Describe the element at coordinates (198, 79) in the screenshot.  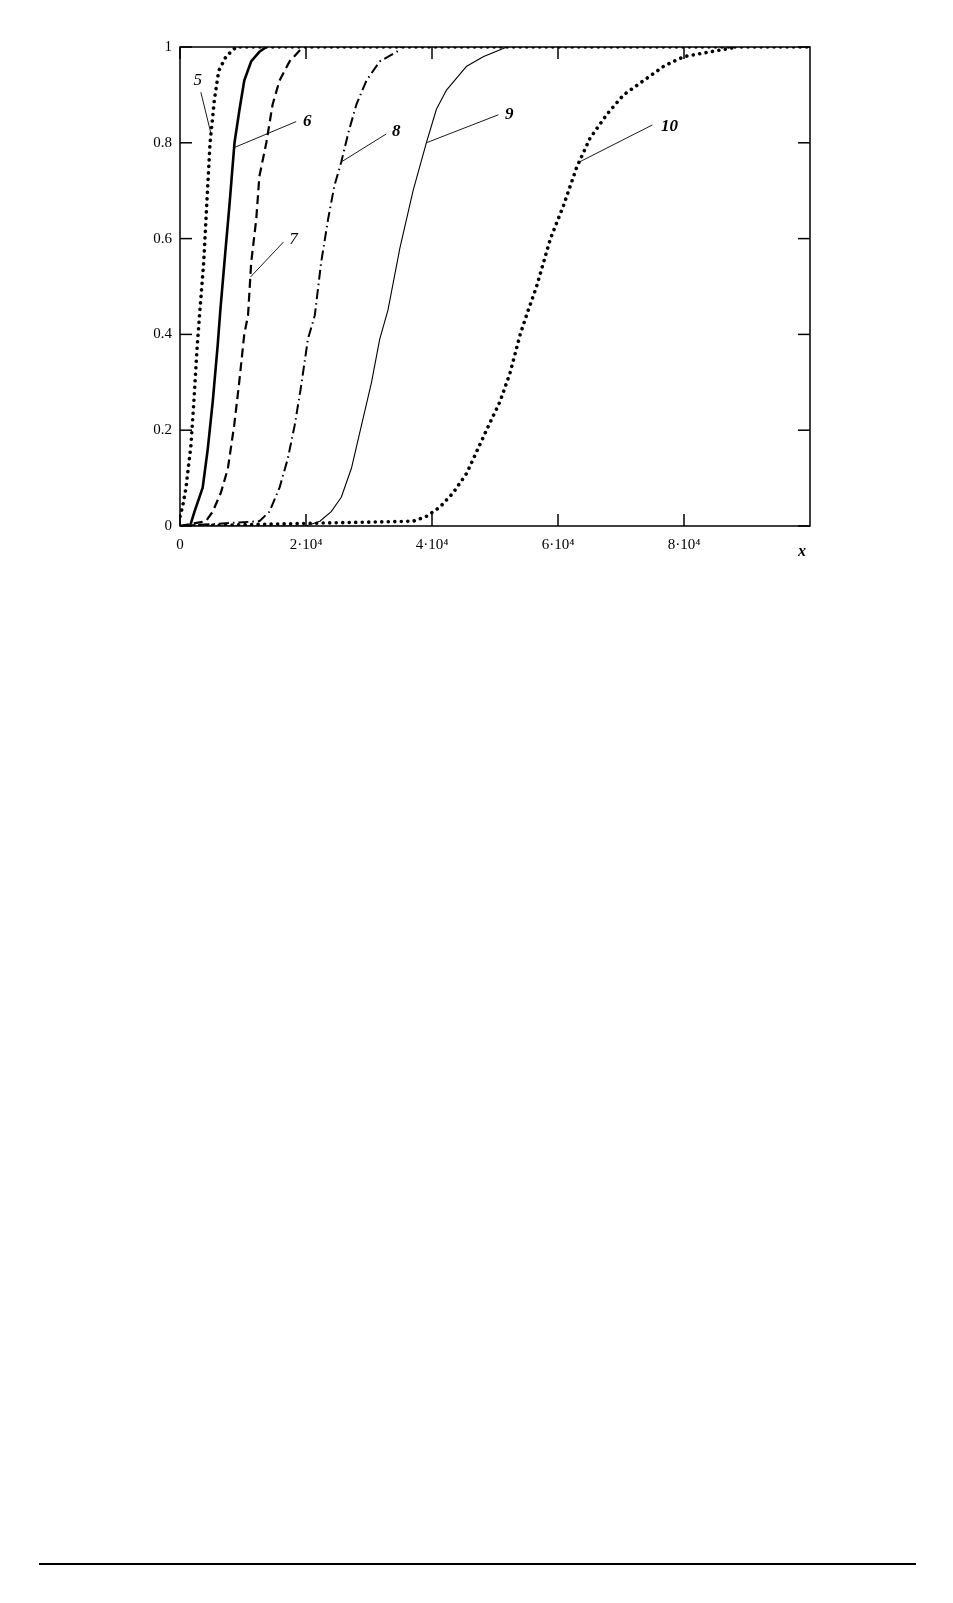
I see `annotation: 5` at that location.